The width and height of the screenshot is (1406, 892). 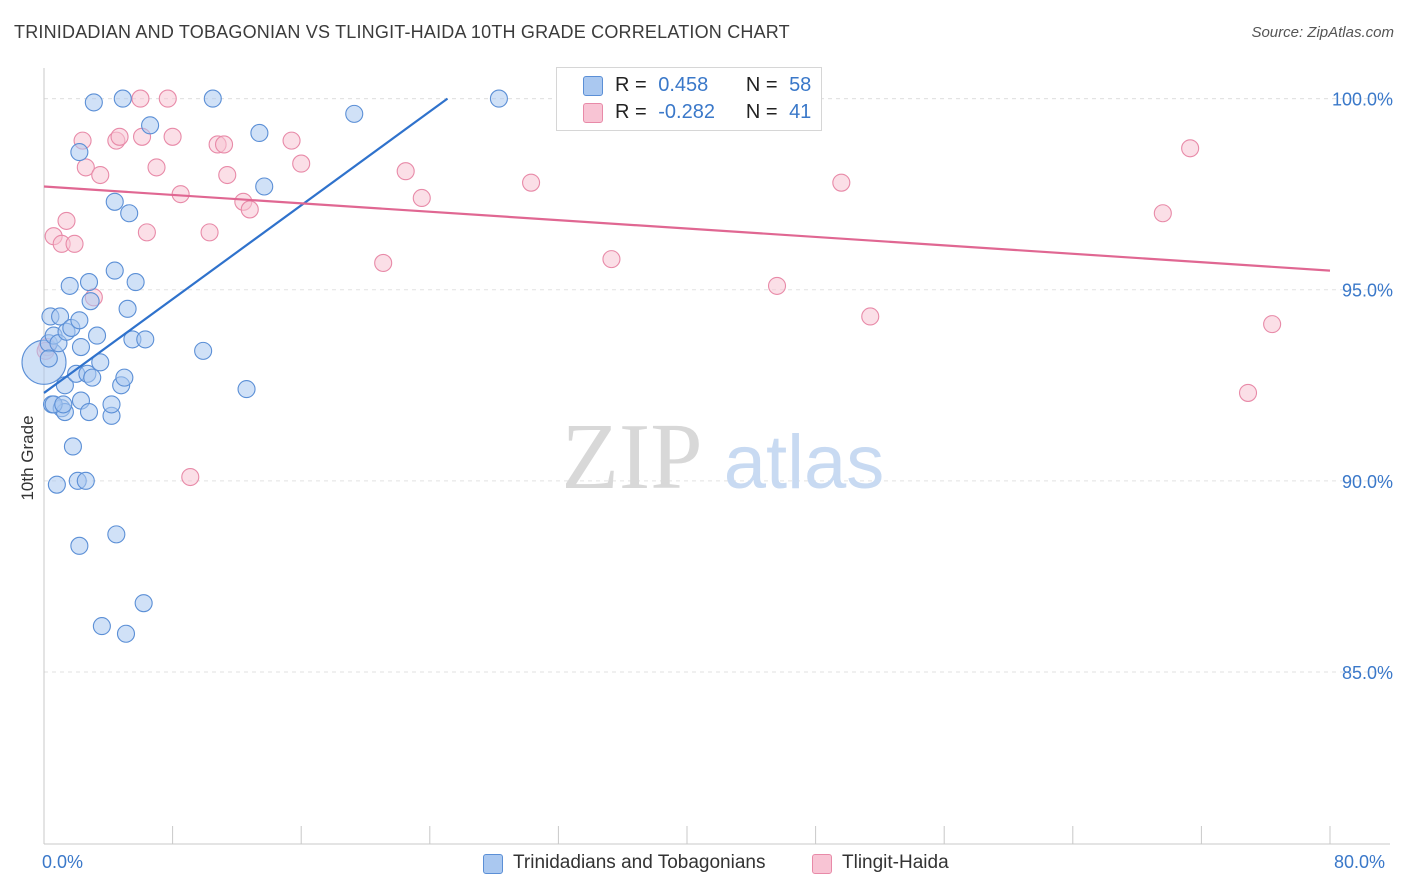 What do you see at coordinates (632, 457) in the screenshot?
I see `watermark-zip: ZIP` at bounding box center [632, 457].